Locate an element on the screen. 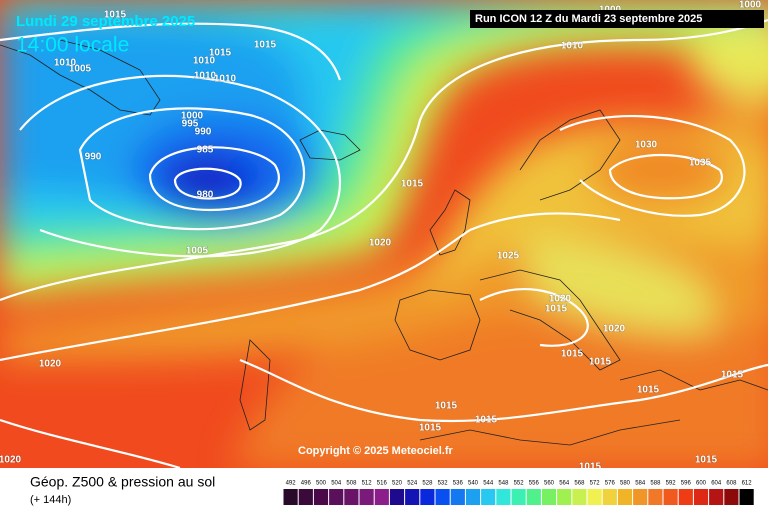  scale-label: 552 is located at coordinates (519, 484).